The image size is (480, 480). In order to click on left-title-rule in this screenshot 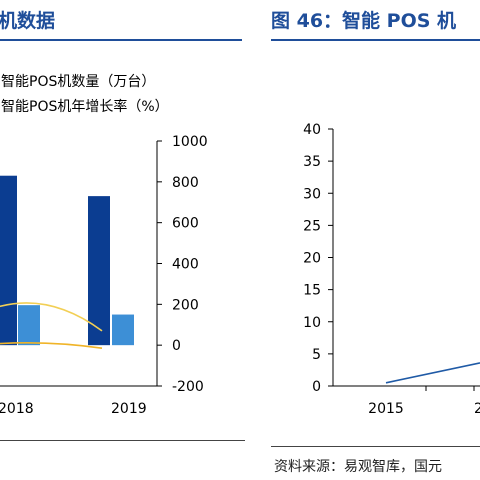, I will do `click(121, 40)`.